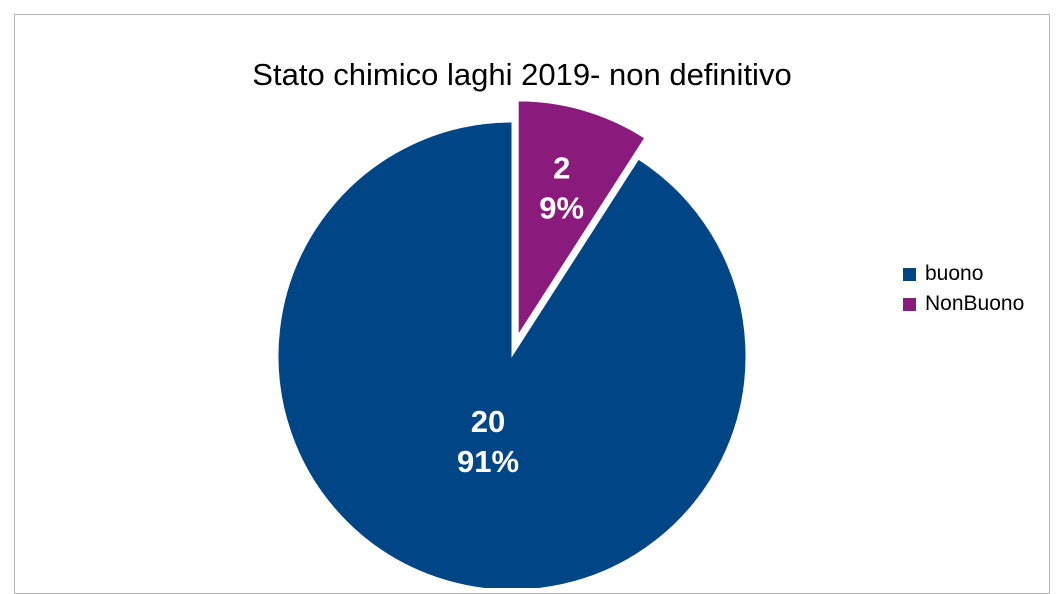 The width and height of the screenshot is (1064, 594). Describe the element at coordinates (488, 421) in the screenshot. I see `slice-value-label-buono: 20` at that location.